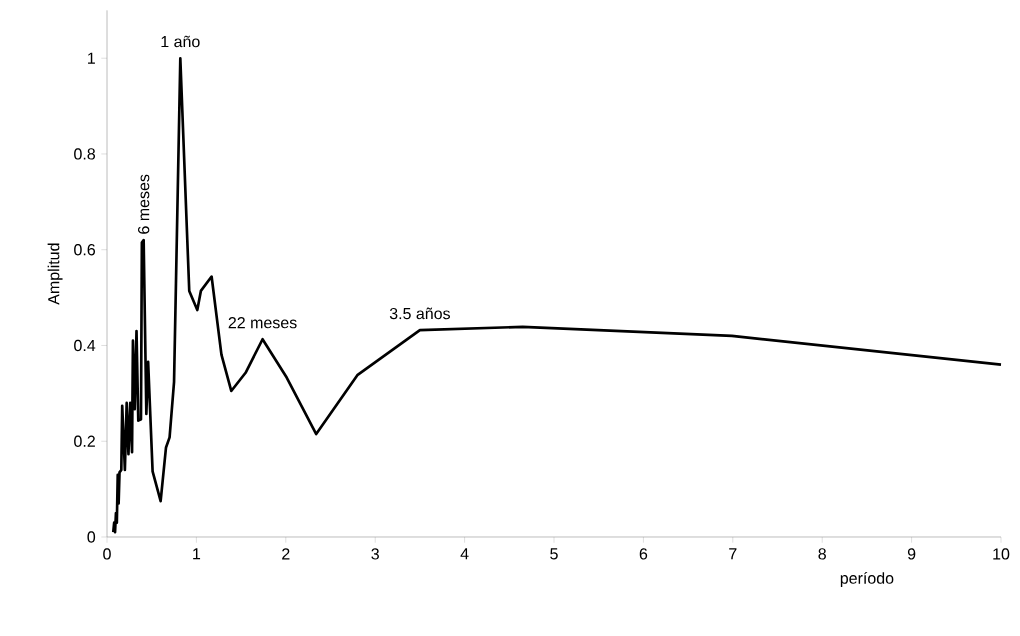 The width and height of the screenshot is (1020, 636). What do you see at coordinates (554, 554) in the screenshot?
I see `x-tick-label: 5` at bounding box center [554, 554].